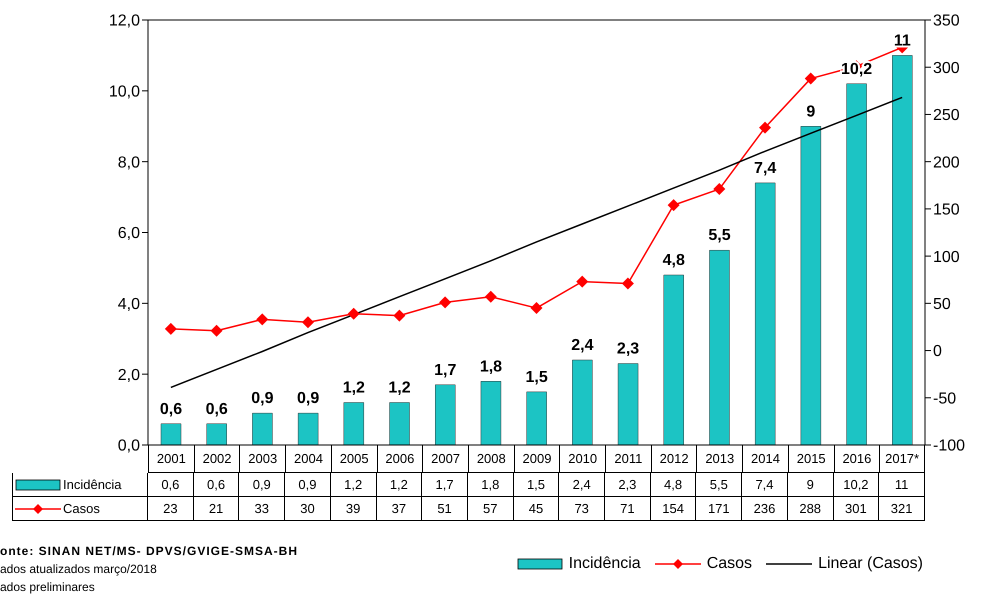 The image size is (983, 601). What do you see at coordinates (262, 509) in the screenshot?
I see `data-label: 33` at bounding box center [262, 509].